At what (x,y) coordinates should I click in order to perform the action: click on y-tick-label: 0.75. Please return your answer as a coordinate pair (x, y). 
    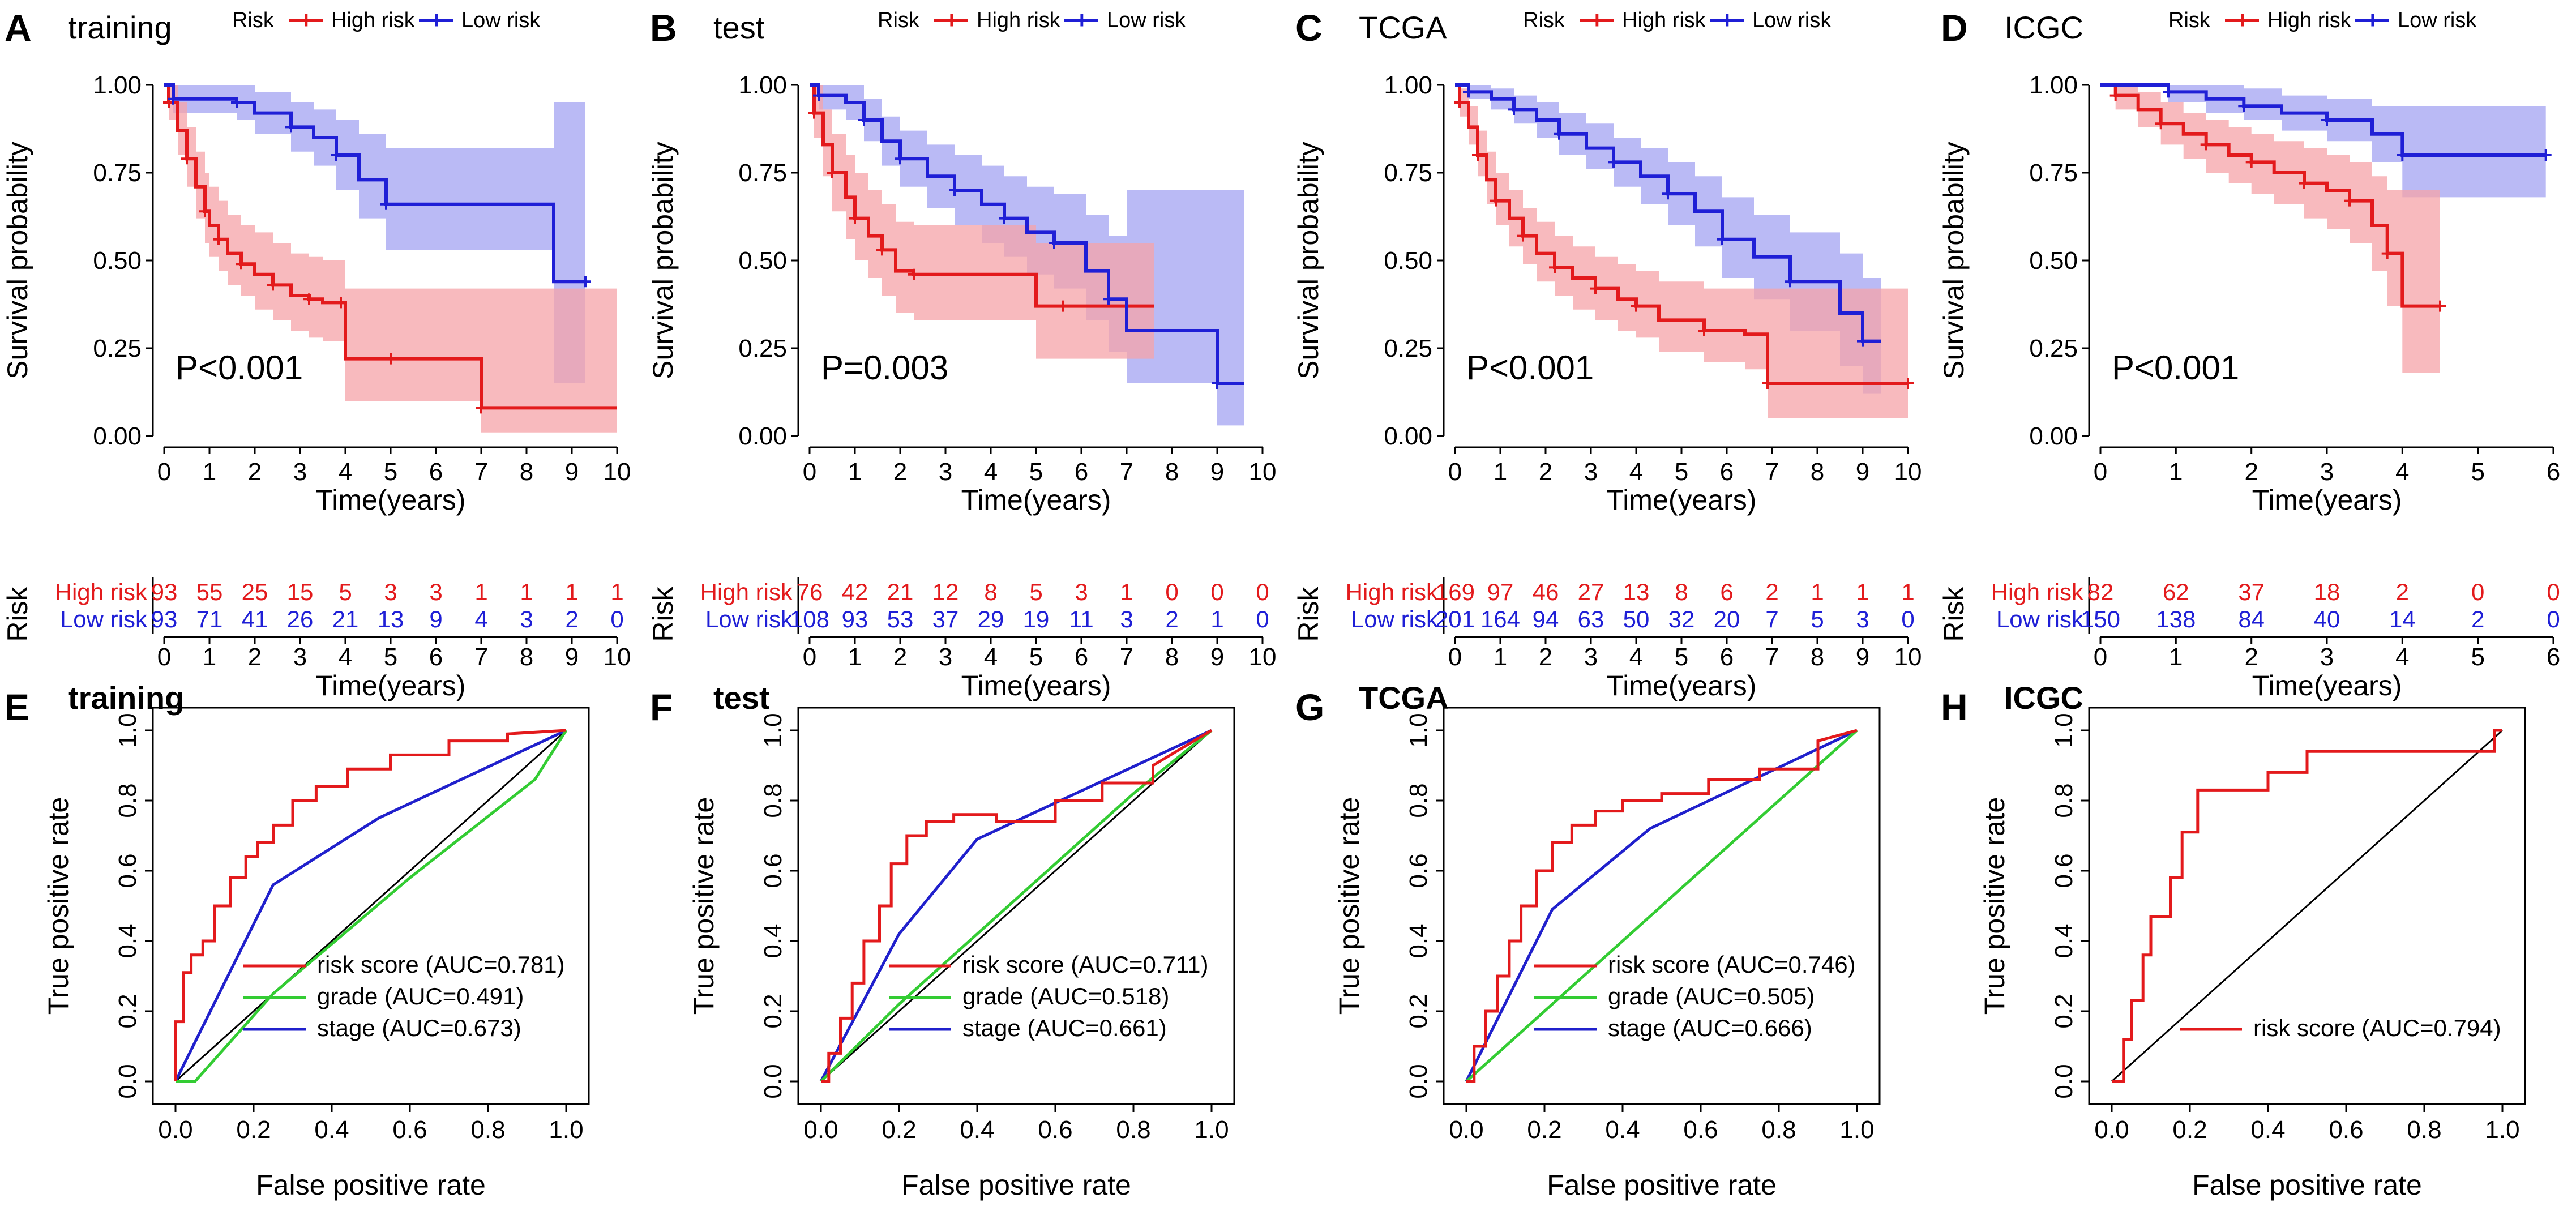
    Looking at the image, I should click on (117, 173).